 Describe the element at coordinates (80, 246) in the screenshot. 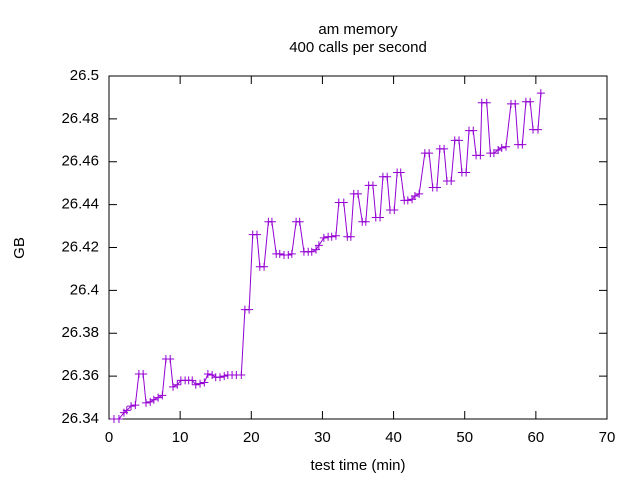

I see `y-tick-label: 26.42` at that location.